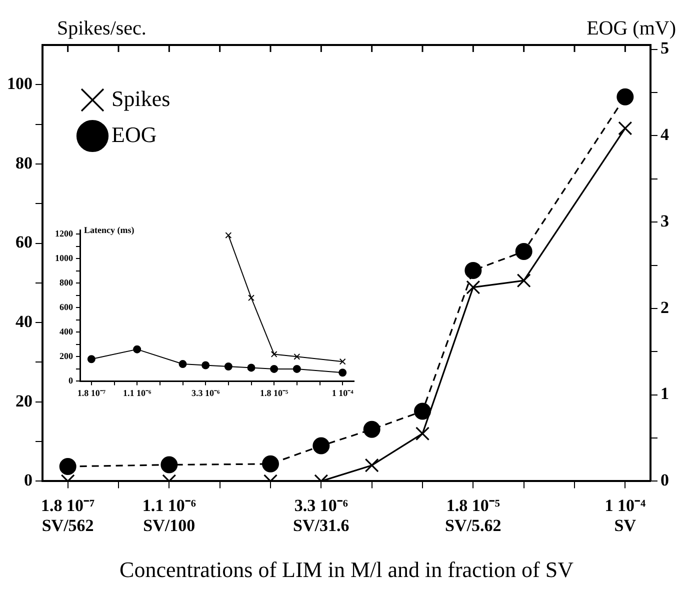 This screenshot has height=590, width=678. I want to click on y2-tick-label: 5, so click(664, 48).